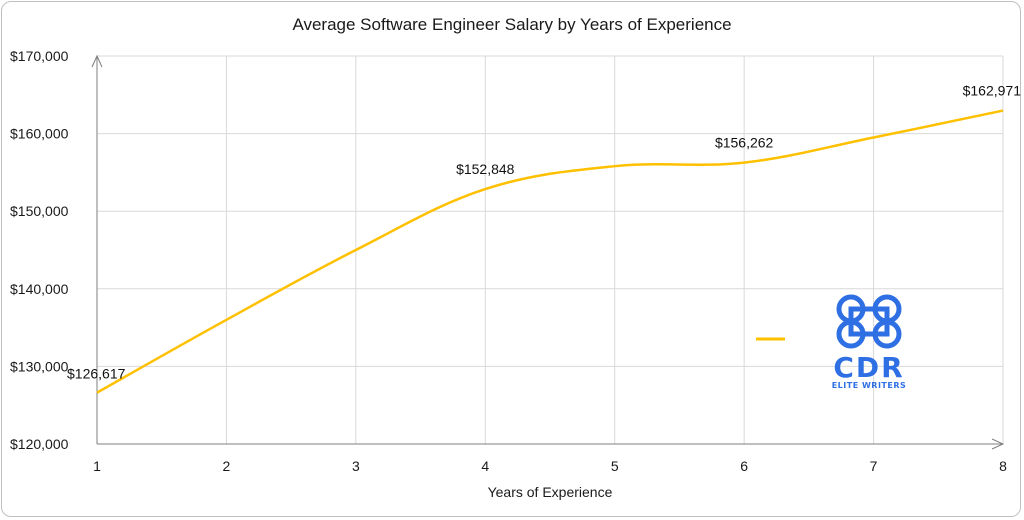 This screenshot has width=1024, height=520. What do you see at coordinates (227, 466) in the screenshot?
I see `x-tick-label: 2` at bounding box center [227, 466].